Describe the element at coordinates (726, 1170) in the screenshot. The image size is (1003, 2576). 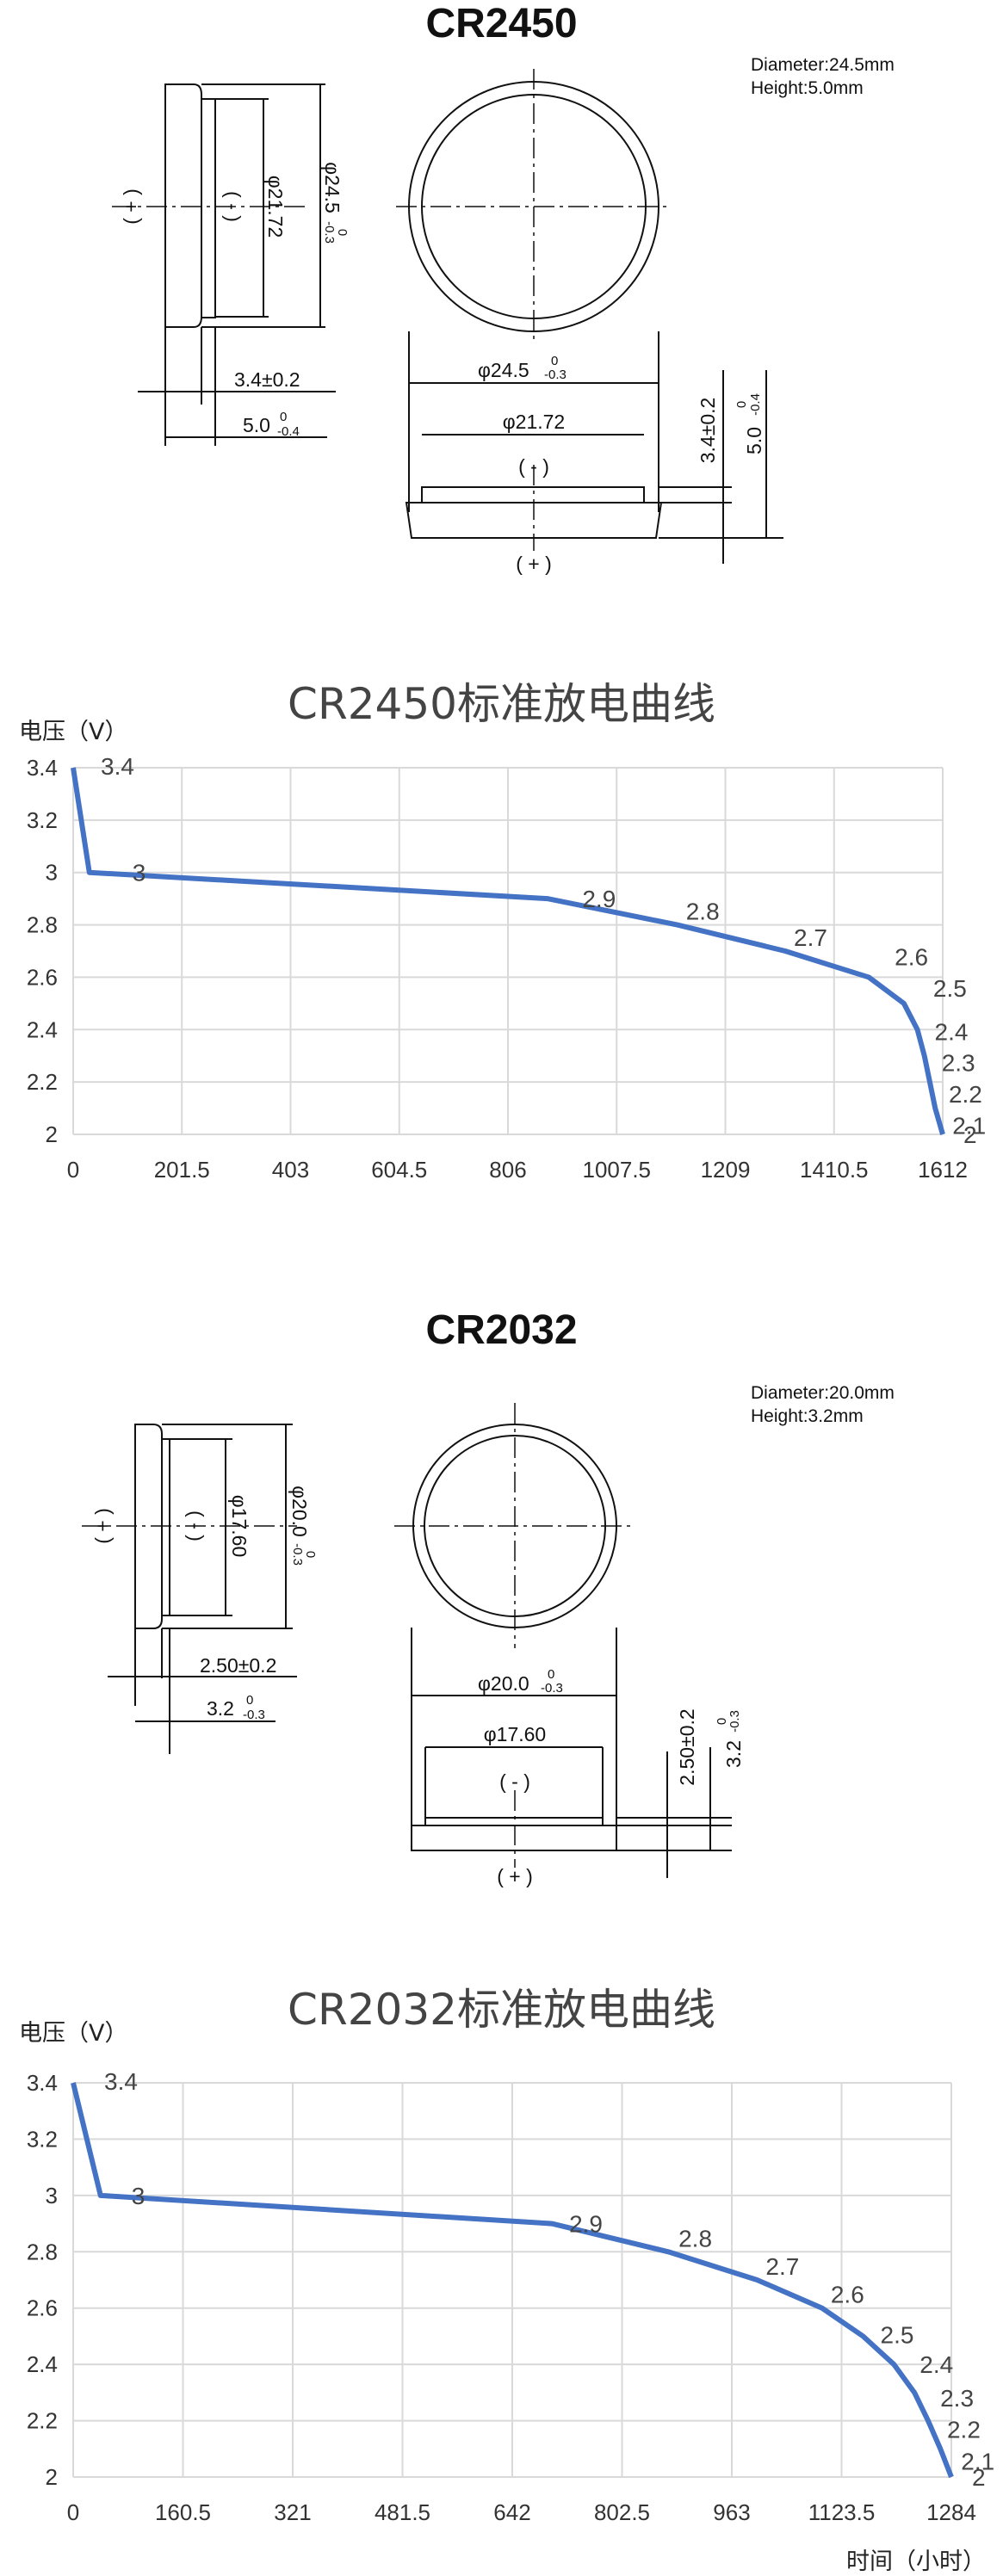
I see `x-tick-label: 1209` at that location.